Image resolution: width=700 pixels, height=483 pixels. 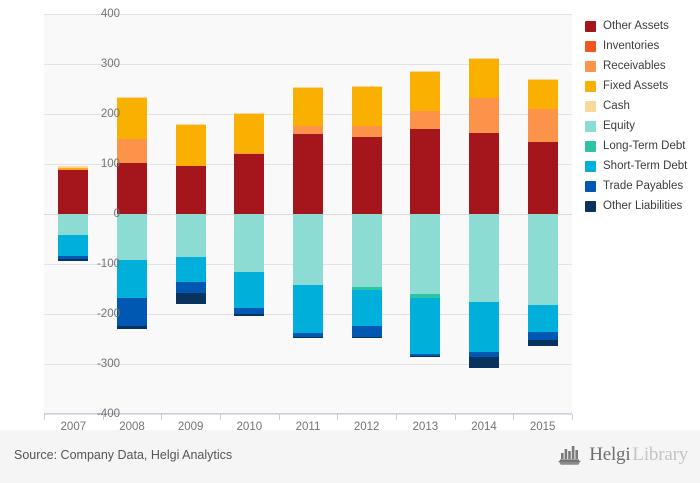 I want to click on x-tick-mark, so click(x=455, y=417).